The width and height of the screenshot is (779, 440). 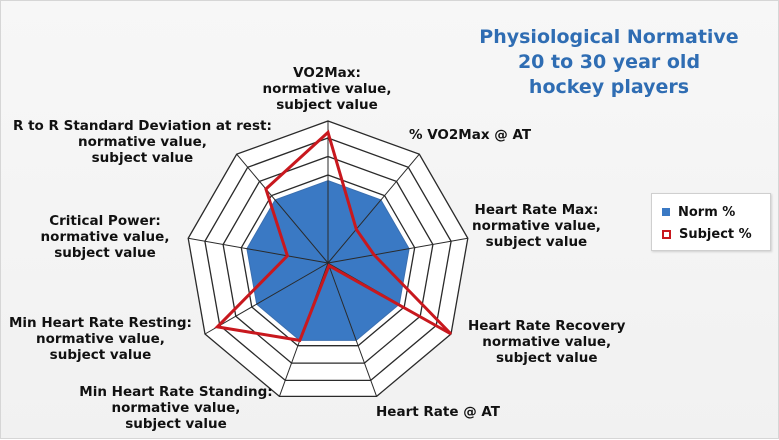 I want to click on axis-label-vo2max: VO2Max: normative value, subject value, so click(x=327, y=89).